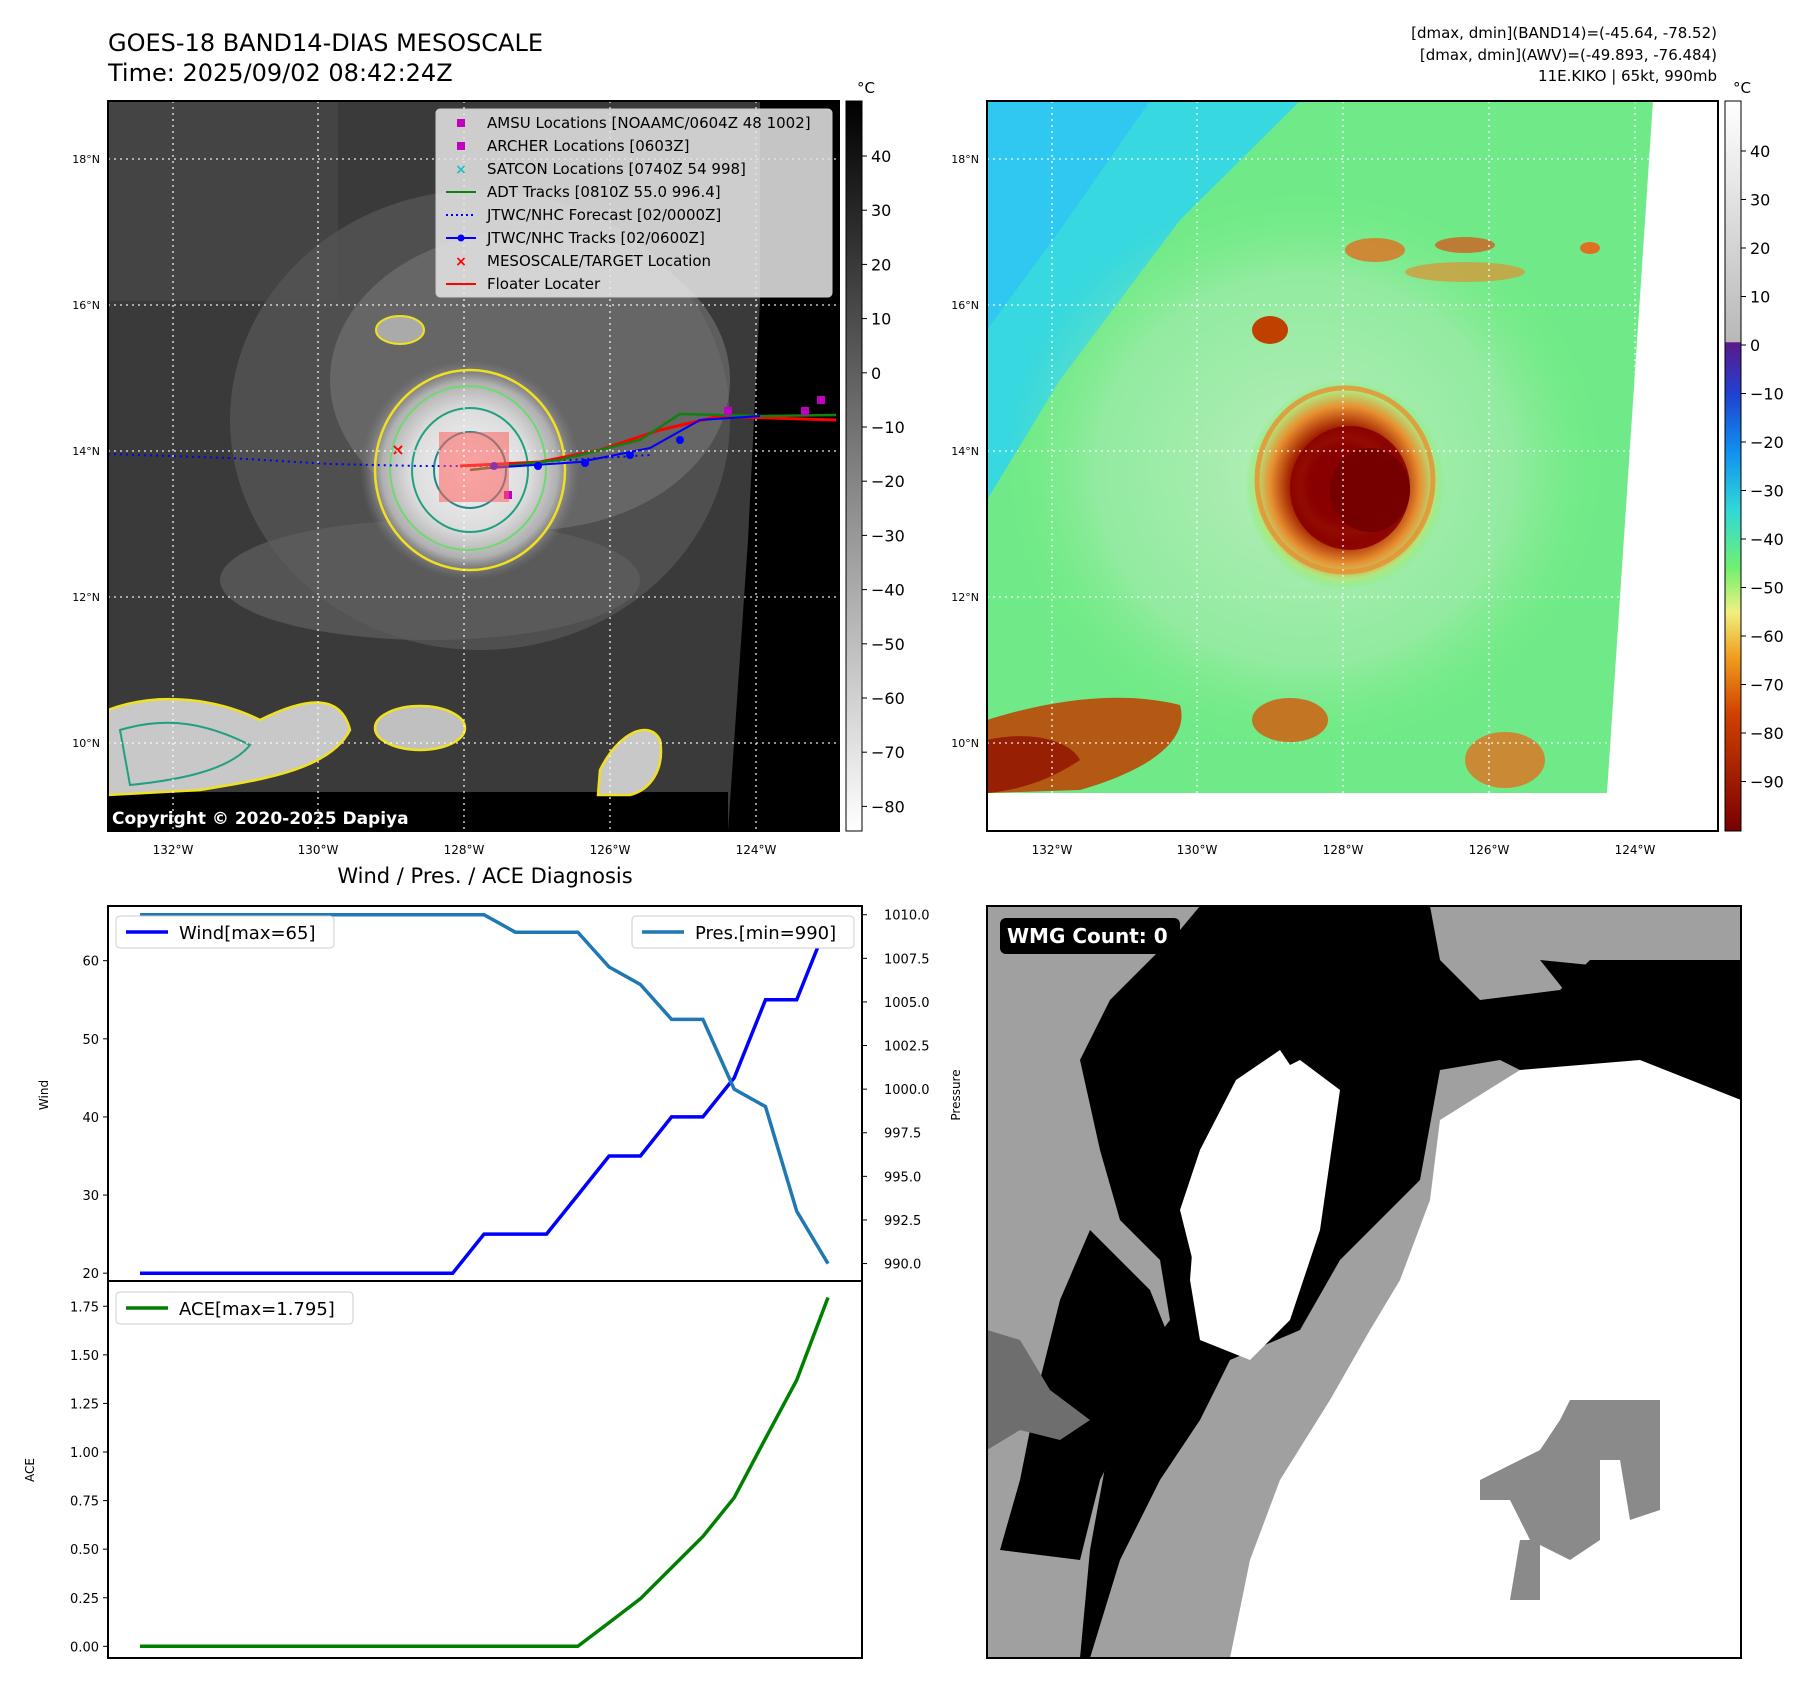  What do you see at coordinates (1767, 491) in the screenshot?
I see `right-cbar-tick-label: −30` at bounding box center [1767, 491].